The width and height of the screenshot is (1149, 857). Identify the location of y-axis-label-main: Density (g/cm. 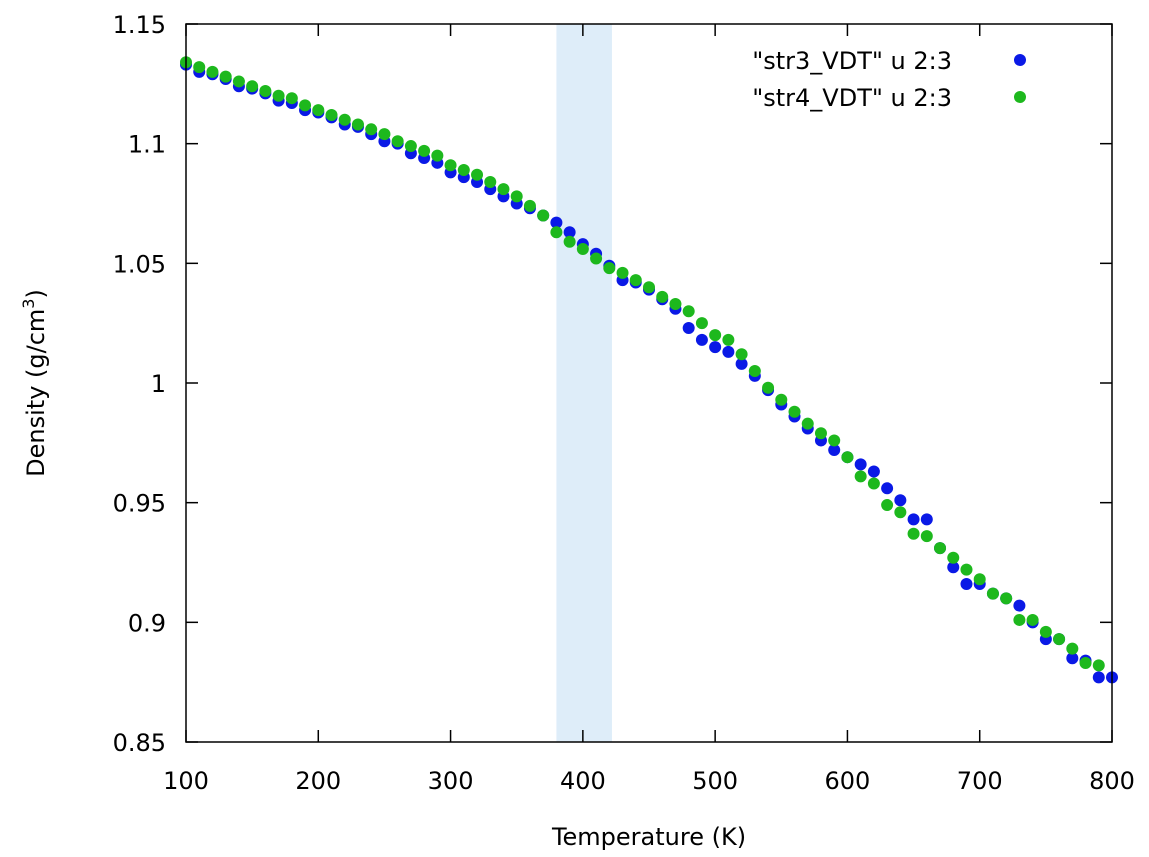
(36, 393).